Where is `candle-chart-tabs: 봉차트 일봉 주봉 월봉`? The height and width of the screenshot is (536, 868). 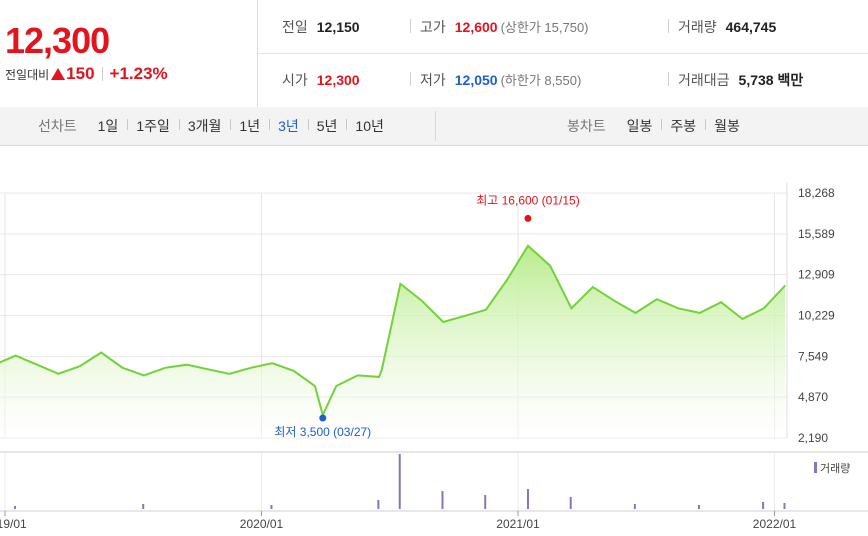
candle-chart-tabs: 봉차트 일봉 주봉 월봉 is located at coordinates (658, 126).